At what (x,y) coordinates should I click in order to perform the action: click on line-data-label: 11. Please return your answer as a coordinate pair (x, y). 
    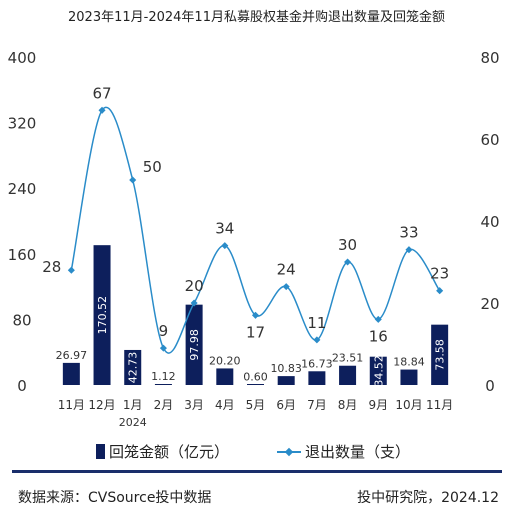
    Looking at the image, I should click on (316, 323).